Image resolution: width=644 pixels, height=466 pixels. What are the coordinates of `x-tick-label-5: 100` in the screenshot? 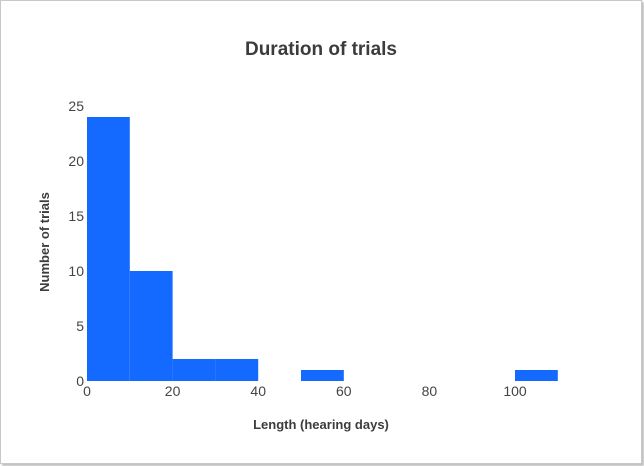 It's located at (515, 391).